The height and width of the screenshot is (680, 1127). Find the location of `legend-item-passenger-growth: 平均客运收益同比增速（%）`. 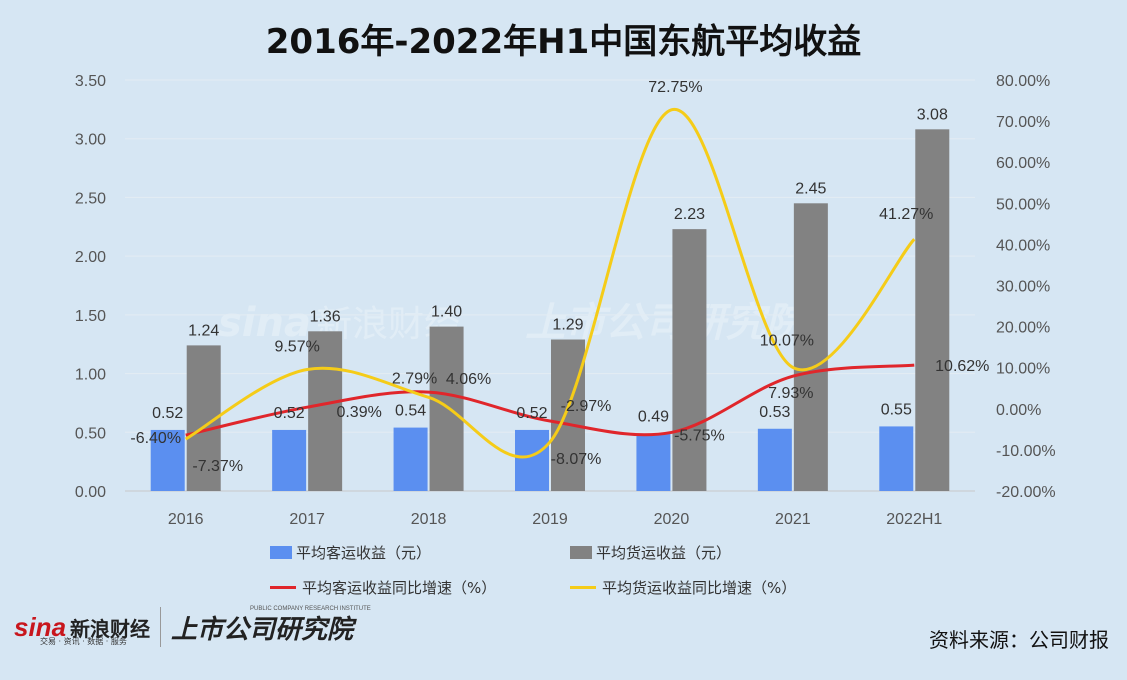

legend-item-passenger-growth: 平均客运收益同比增速（%） is located at coordinates (383, 587).